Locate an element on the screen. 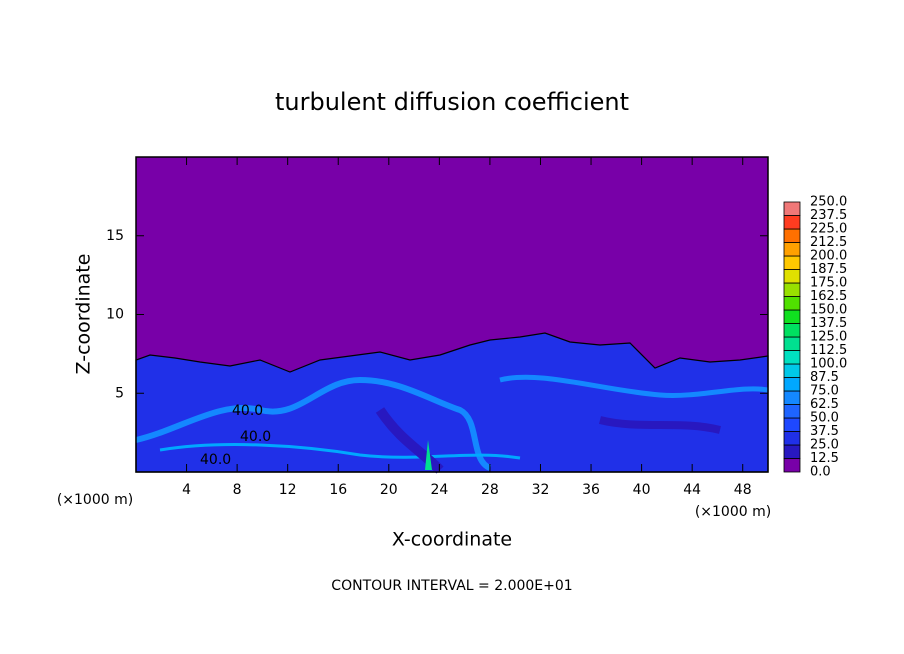 The height and width of the screenshot is (654, 904). colorbar-label: 200.0 is located at coordinates (828, 256).